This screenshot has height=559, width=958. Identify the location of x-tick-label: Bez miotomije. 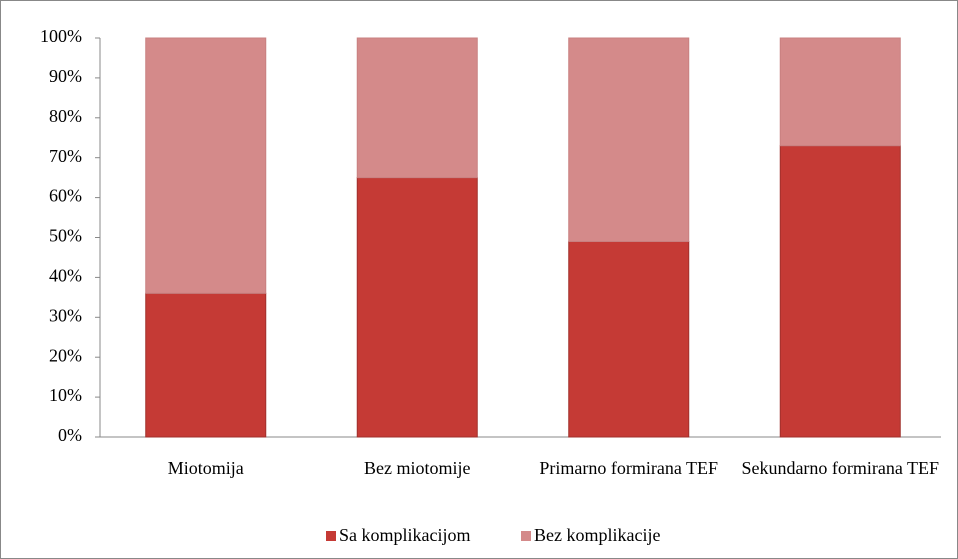
(417, 468).